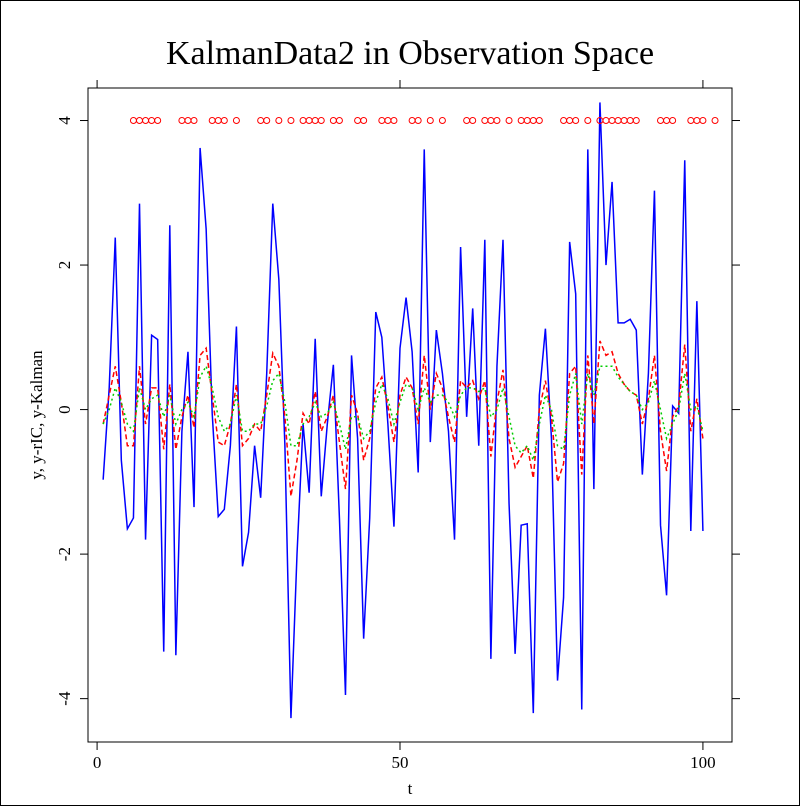 The width and height of the screenshot is (800, 806). Describe the element at coordinates (64, 120) in the screenshot. I see `y-tick-label: 4` at that location.